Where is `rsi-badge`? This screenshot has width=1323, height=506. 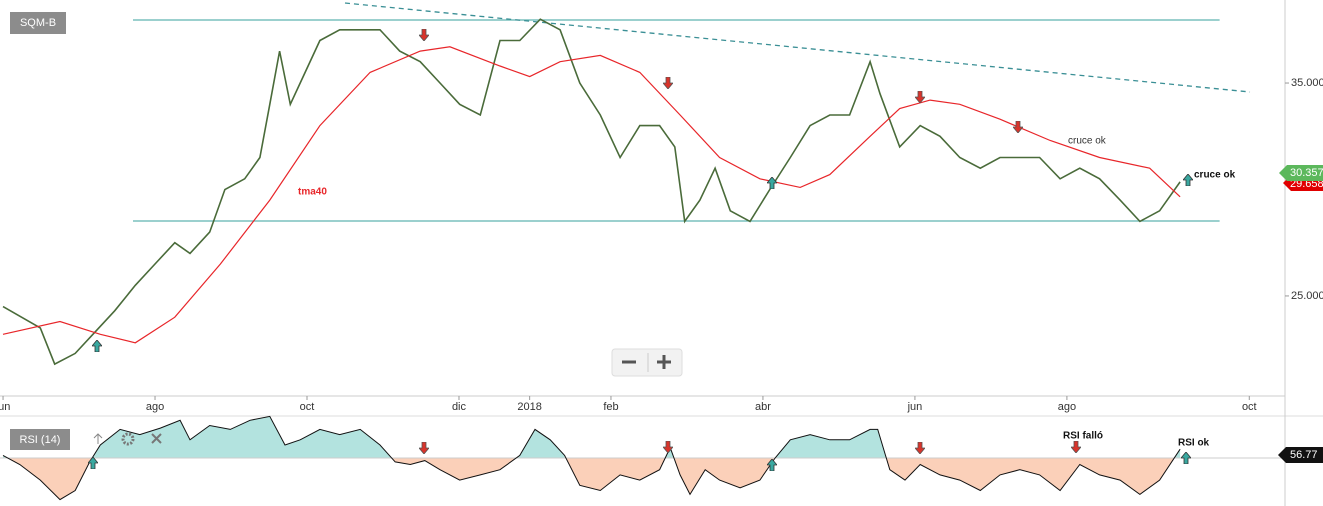 rsi-badge is located at coordinates (40, 439).